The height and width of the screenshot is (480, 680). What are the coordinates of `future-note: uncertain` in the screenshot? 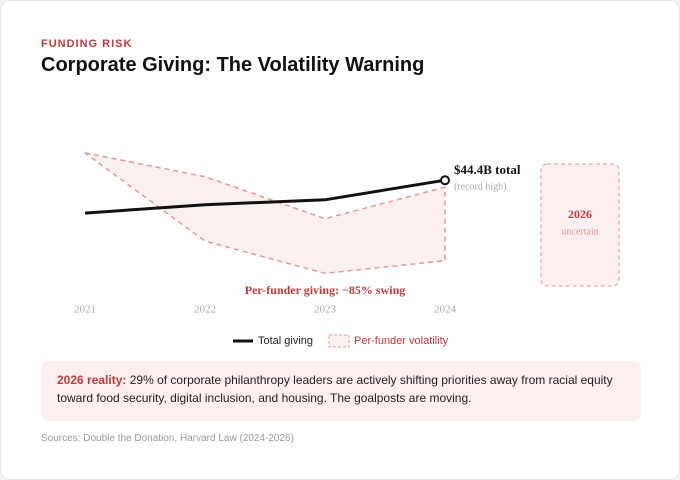 It's located at (579, 231).